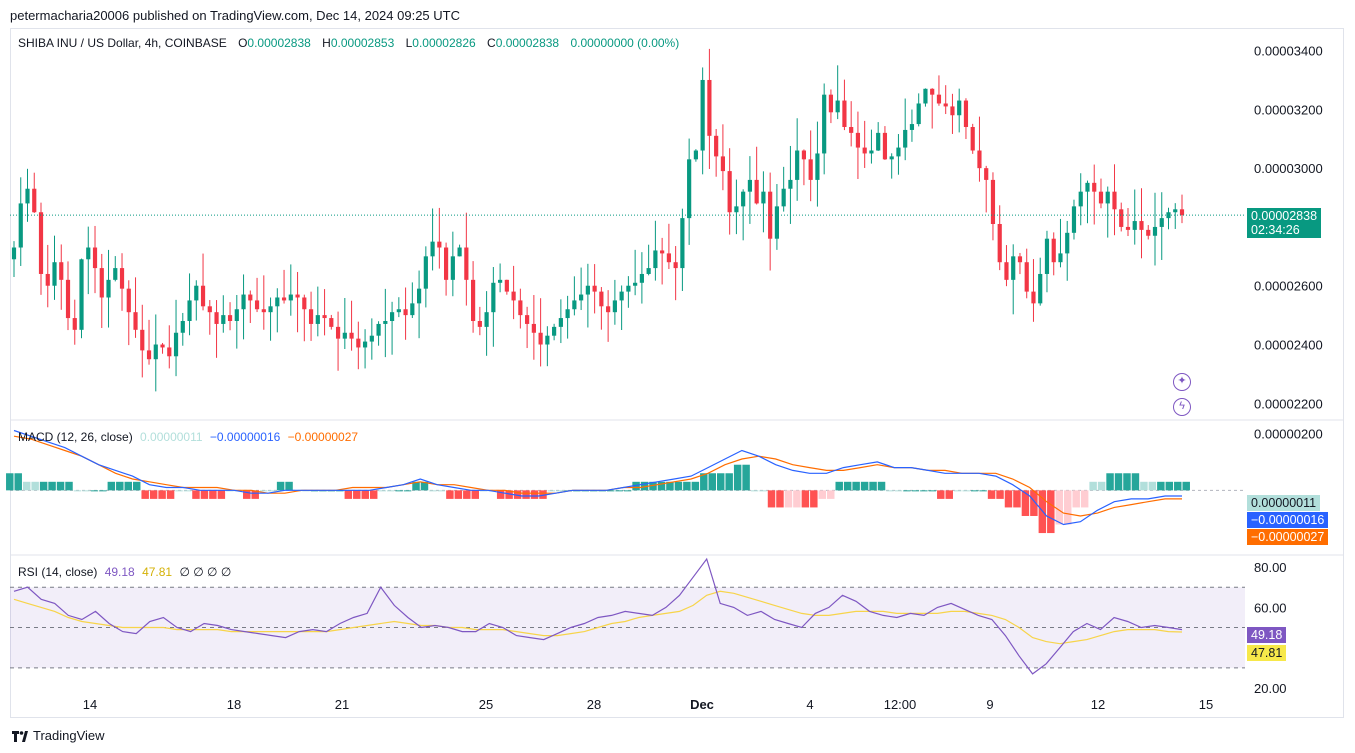 Image resolution: width=1355 pixels, height=753 pixels. I want to click on macd-title: MACD (12, 26, close), so click(75, 437).